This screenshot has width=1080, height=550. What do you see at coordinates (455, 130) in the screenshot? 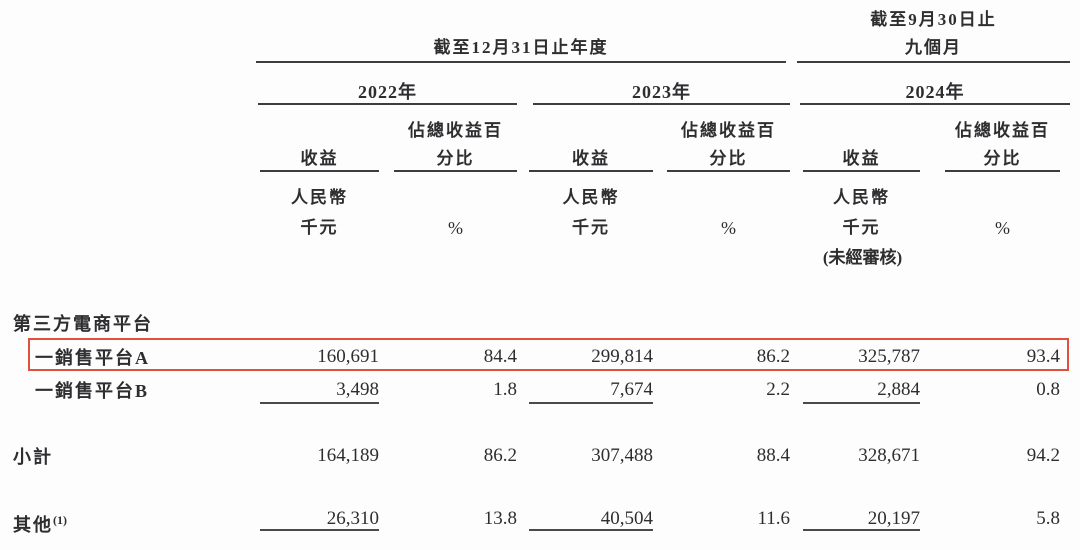
I see `col-header-pct-2022-line1: 佔總收益百` at bounding box center [455, 130].